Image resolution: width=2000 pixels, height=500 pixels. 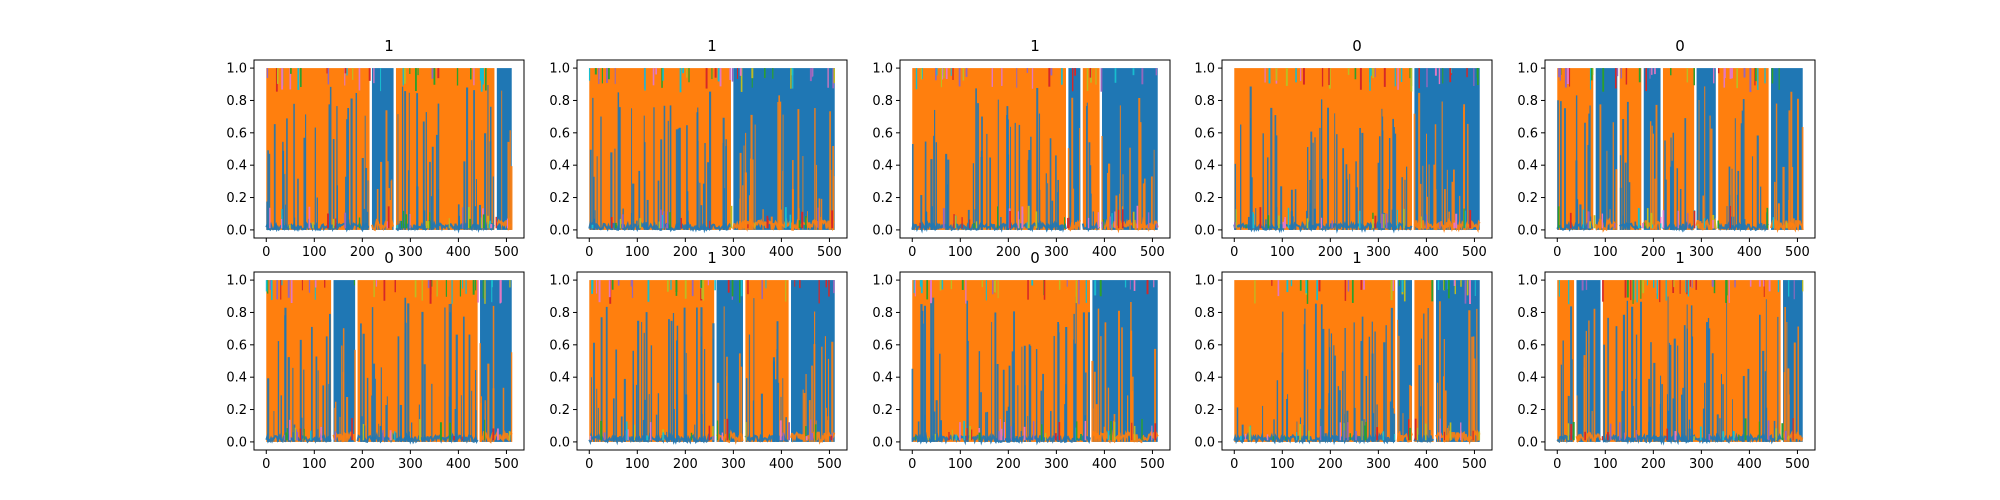 I want to click on subplot-title: 1, so click(x=712, y=46).